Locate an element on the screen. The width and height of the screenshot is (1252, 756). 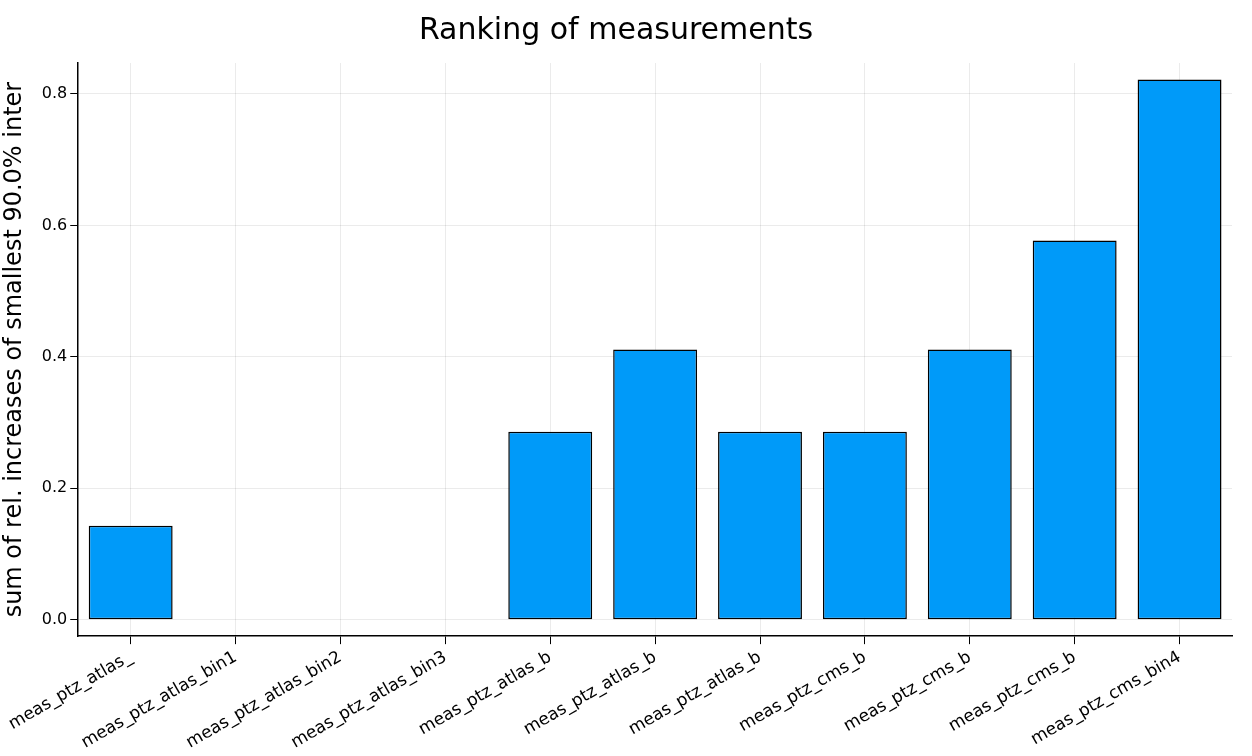
y-tick-label: 0.8 is located at coordinates (54, 93).